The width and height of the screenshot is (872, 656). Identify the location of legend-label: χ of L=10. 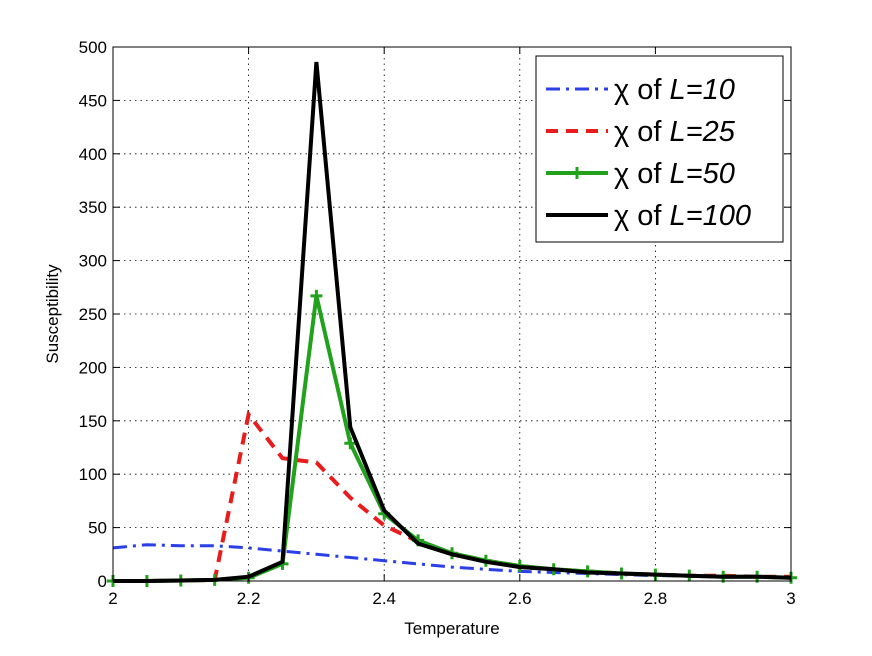
(674, 90).